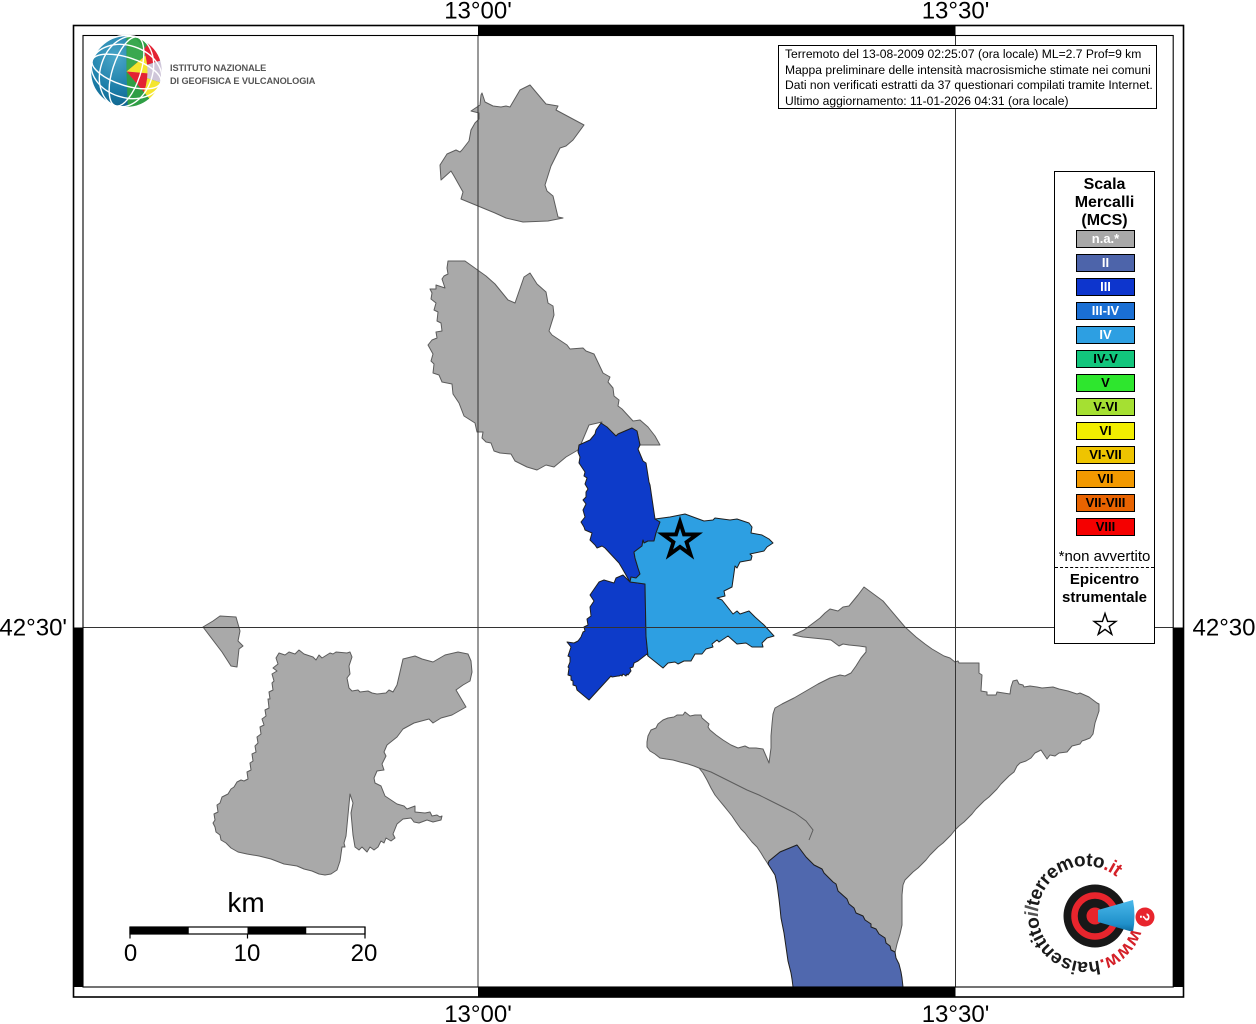 Image resolution: width=1256 pixels, height=1024 pixels. Describe the element at coordinates (364, 953) in the screenshot. I see `svg-text: 20` at that location.